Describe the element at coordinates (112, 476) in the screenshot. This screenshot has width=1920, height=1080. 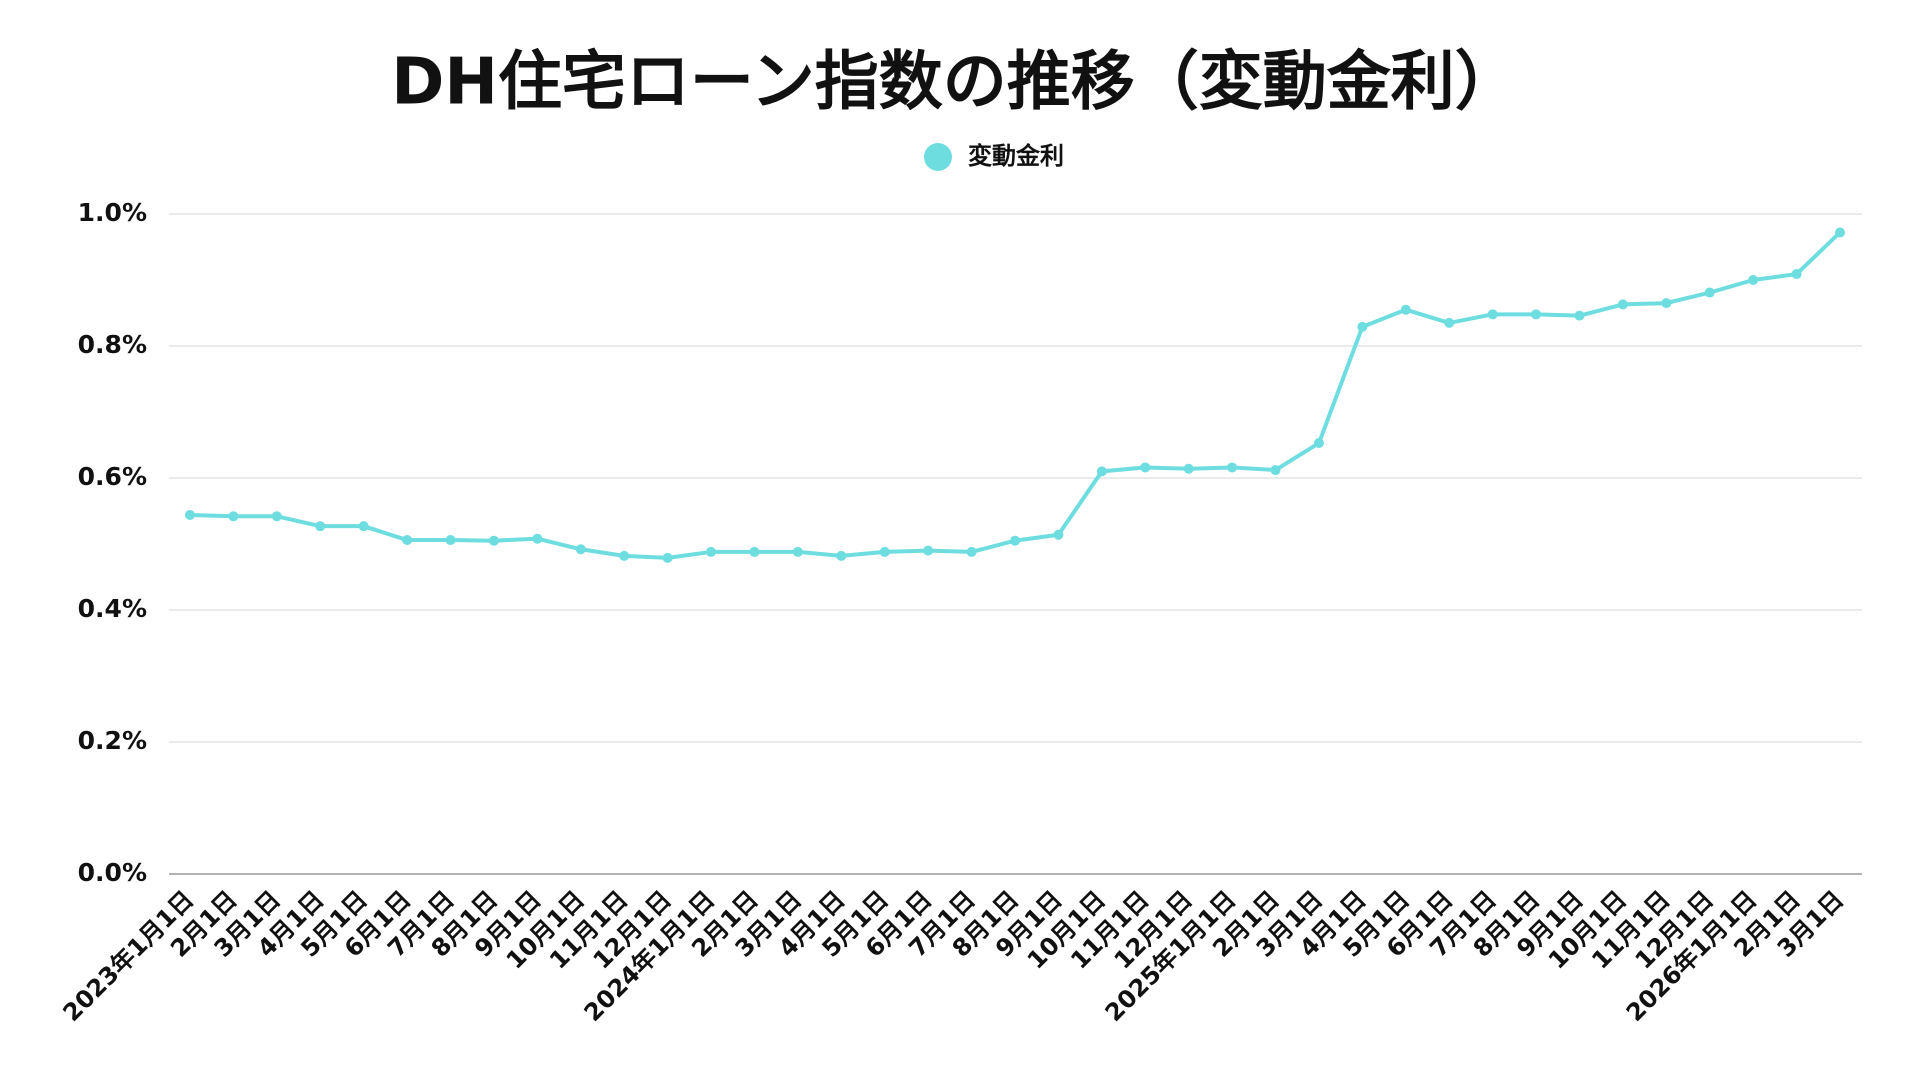
I see `y-tick-label: 0.6%` at that location.